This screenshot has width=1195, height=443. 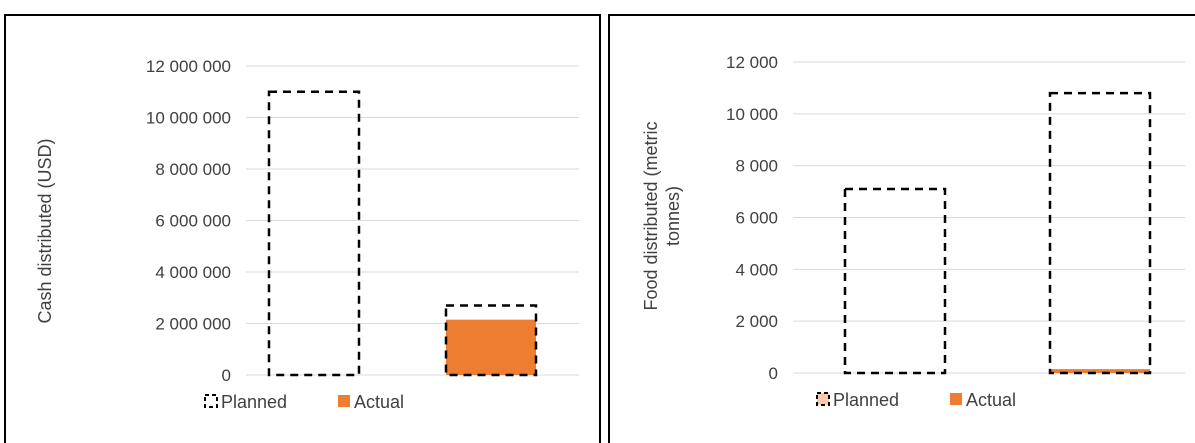 I want to click on cash-y-tick-label: 8 000 000, so click(x=193, y=169).